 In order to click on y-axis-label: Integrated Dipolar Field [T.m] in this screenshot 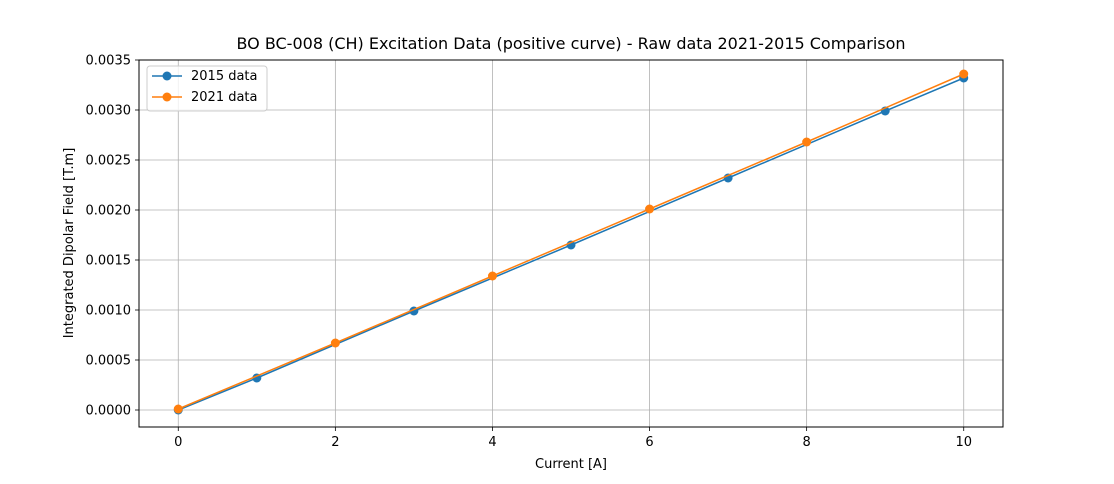, I will do `click(69, 243)`.